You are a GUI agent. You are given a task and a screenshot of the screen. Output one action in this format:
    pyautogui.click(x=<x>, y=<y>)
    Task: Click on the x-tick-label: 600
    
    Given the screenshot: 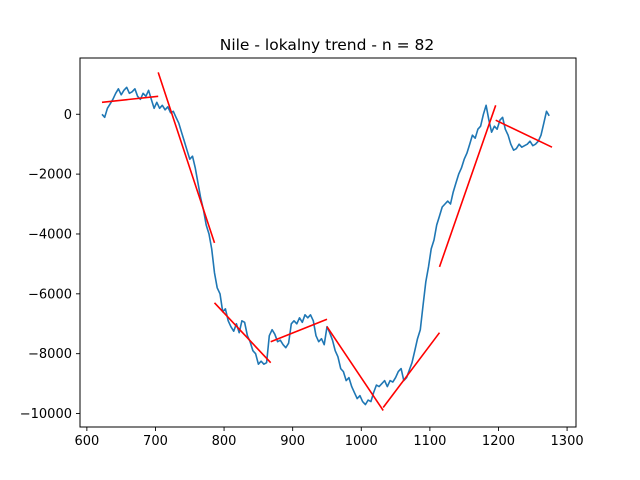 What is the action you would take?
    pyautogui.click(x=86, y=441)
    